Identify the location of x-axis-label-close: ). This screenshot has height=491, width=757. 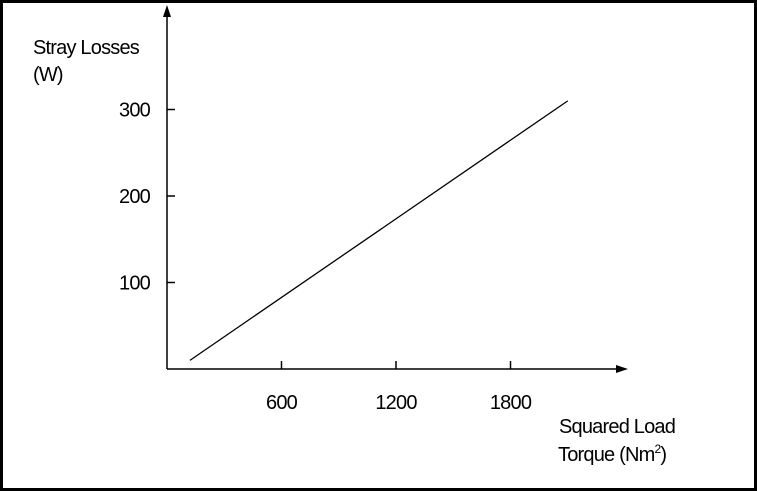
(663, 455).